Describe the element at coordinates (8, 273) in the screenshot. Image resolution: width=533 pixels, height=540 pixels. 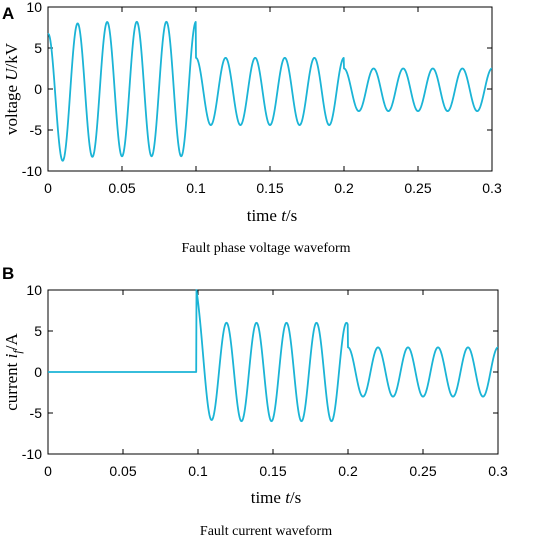
I see `panel-b-letter: B` at that location.